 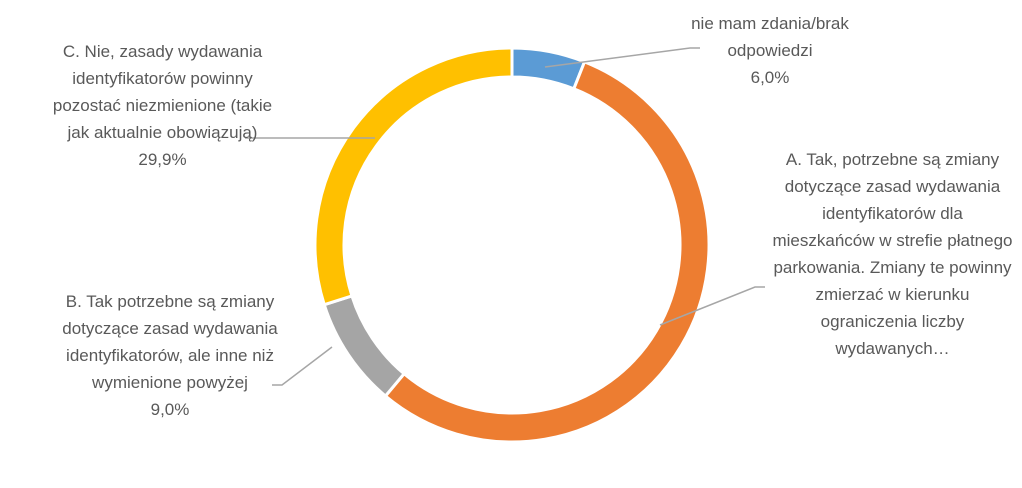 What do you see at coordinates (770, 77) in the screenshot?
I see `value-label: 6,0%` at bounding box center [770, 77].